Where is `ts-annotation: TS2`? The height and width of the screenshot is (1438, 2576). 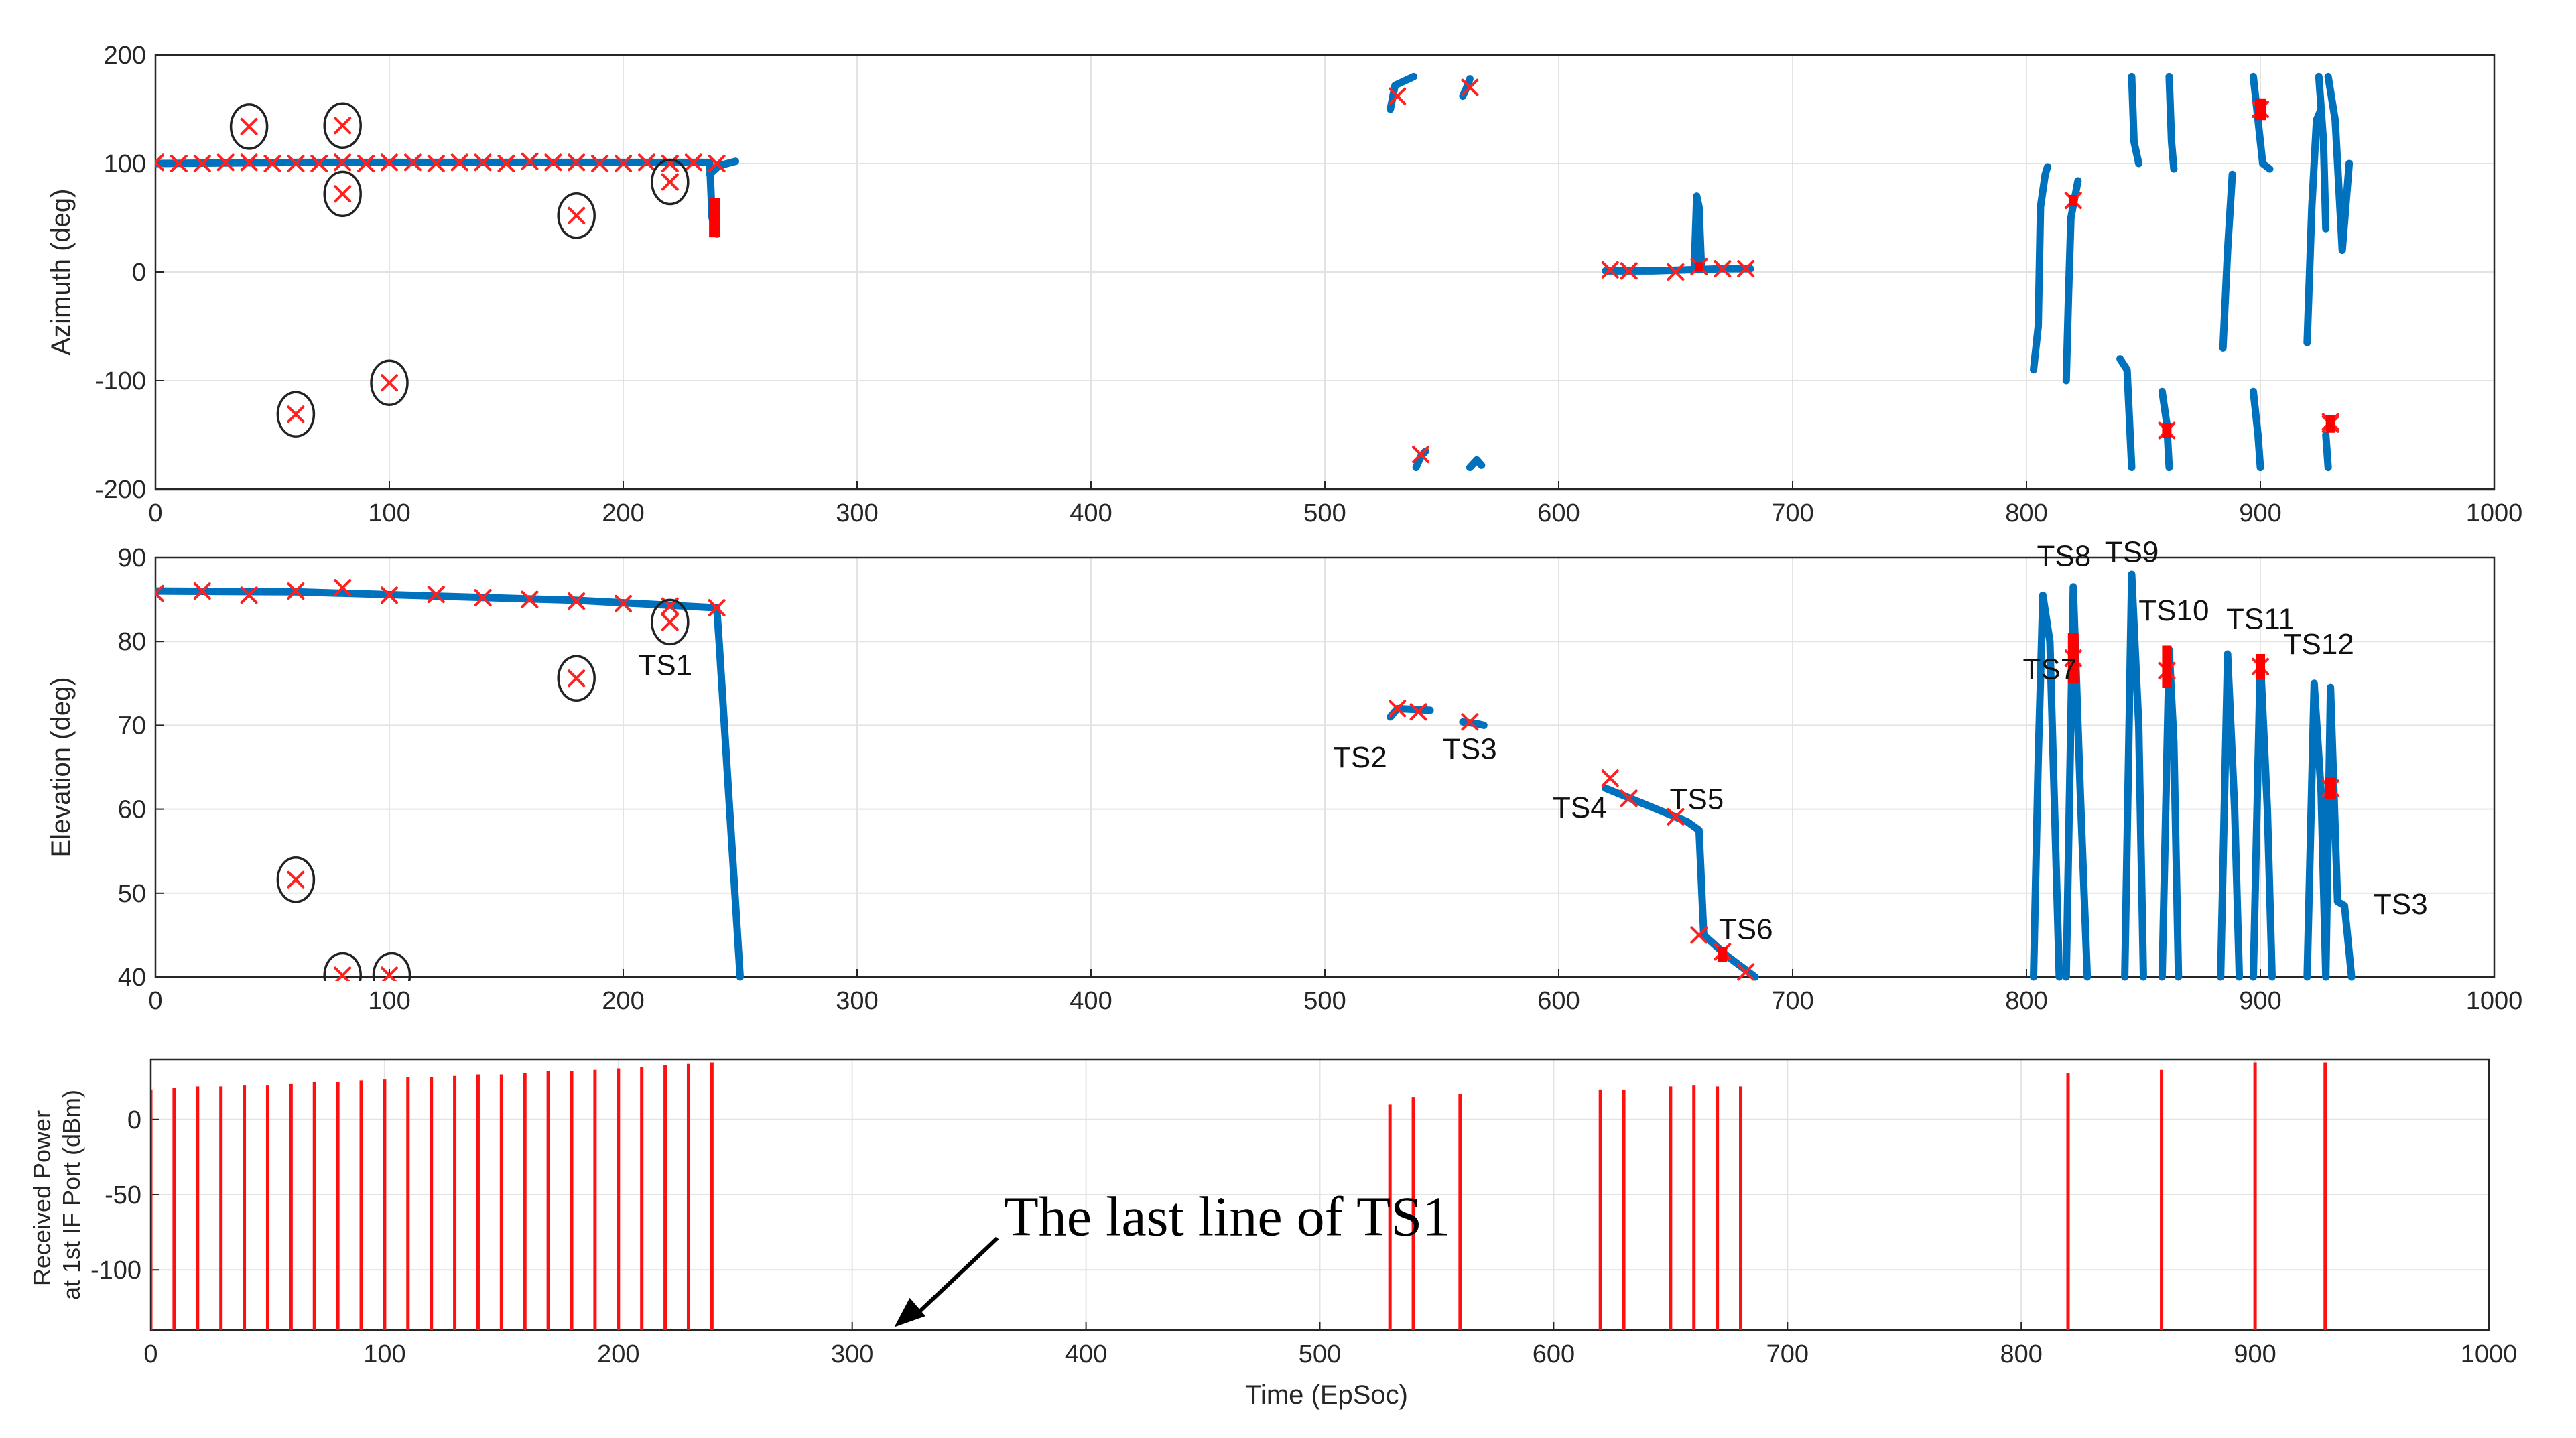
ts-annotation: TS2 is located at coordinates (1360, 757).